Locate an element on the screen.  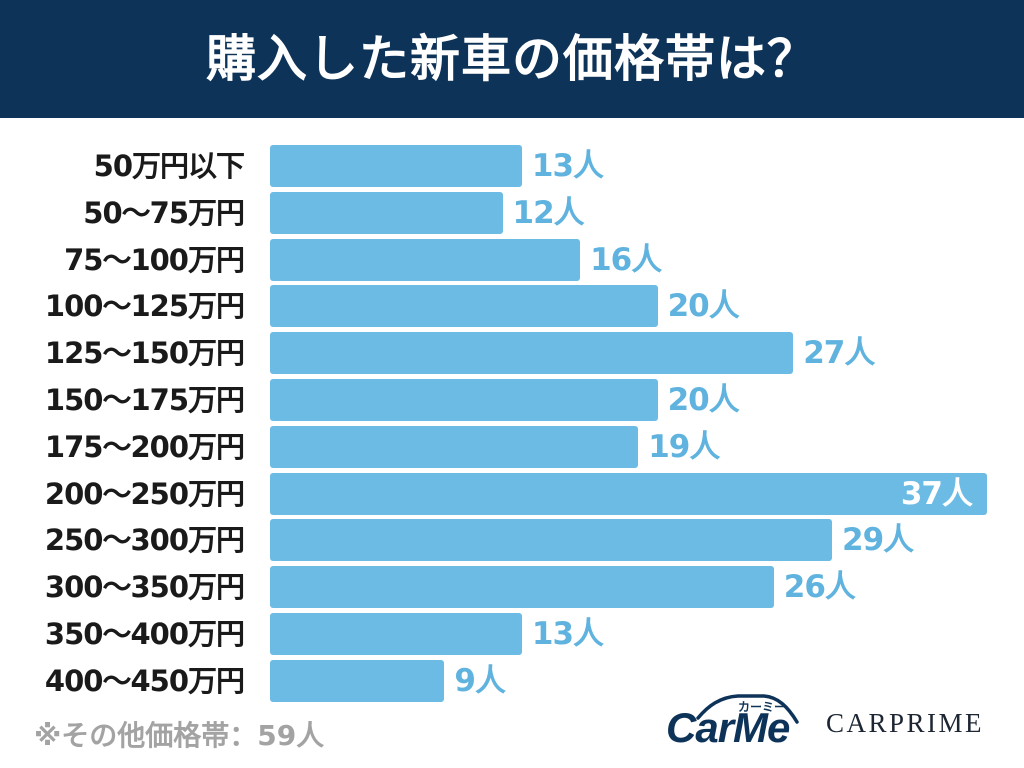
footnote: ※その他価格帯：59人 is located at coordinates (179, 735).